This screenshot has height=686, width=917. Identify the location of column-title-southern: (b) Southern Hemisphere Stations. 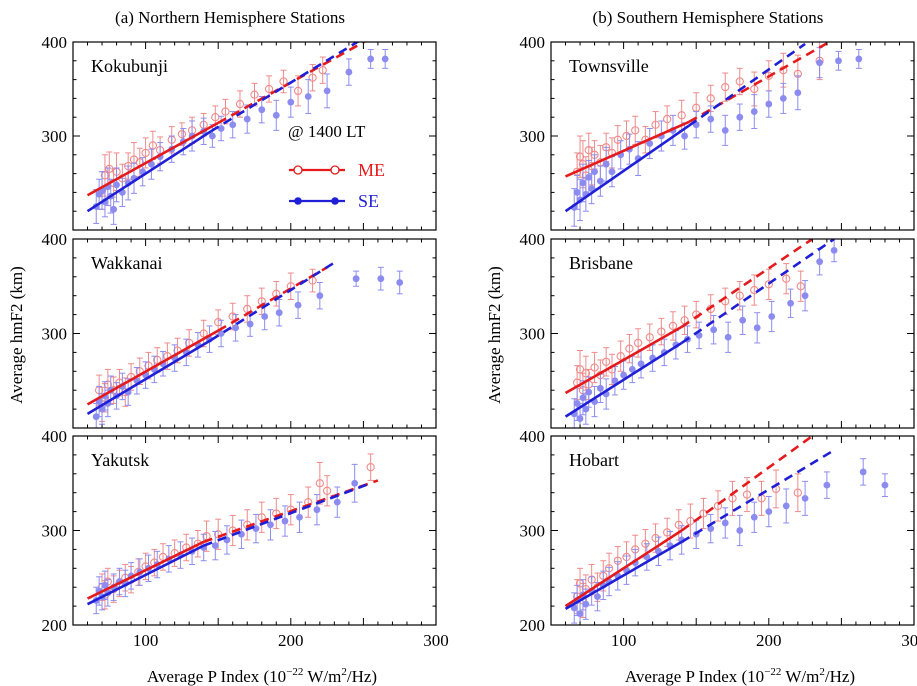
(708, 17).